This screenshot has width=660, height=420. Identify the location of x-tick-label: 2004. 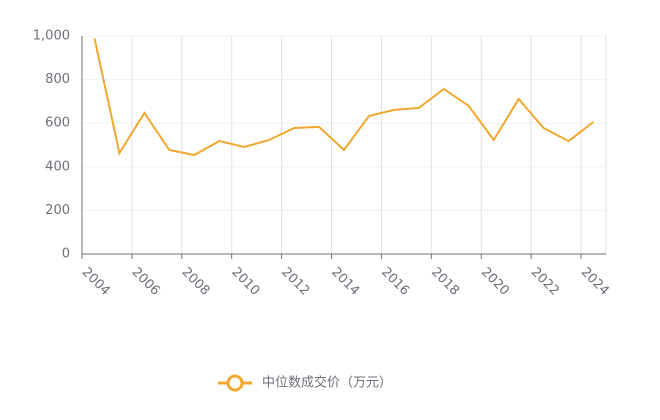
(96, 282).